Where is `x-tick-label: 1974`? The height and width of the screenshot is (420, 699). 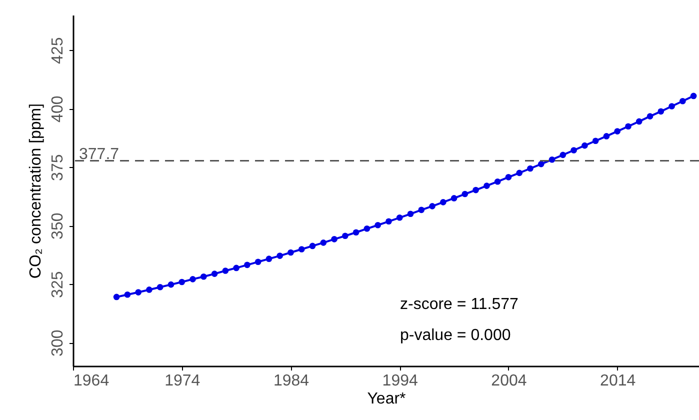 x-tick-label: 1974 is located at coordinates (182, 381).